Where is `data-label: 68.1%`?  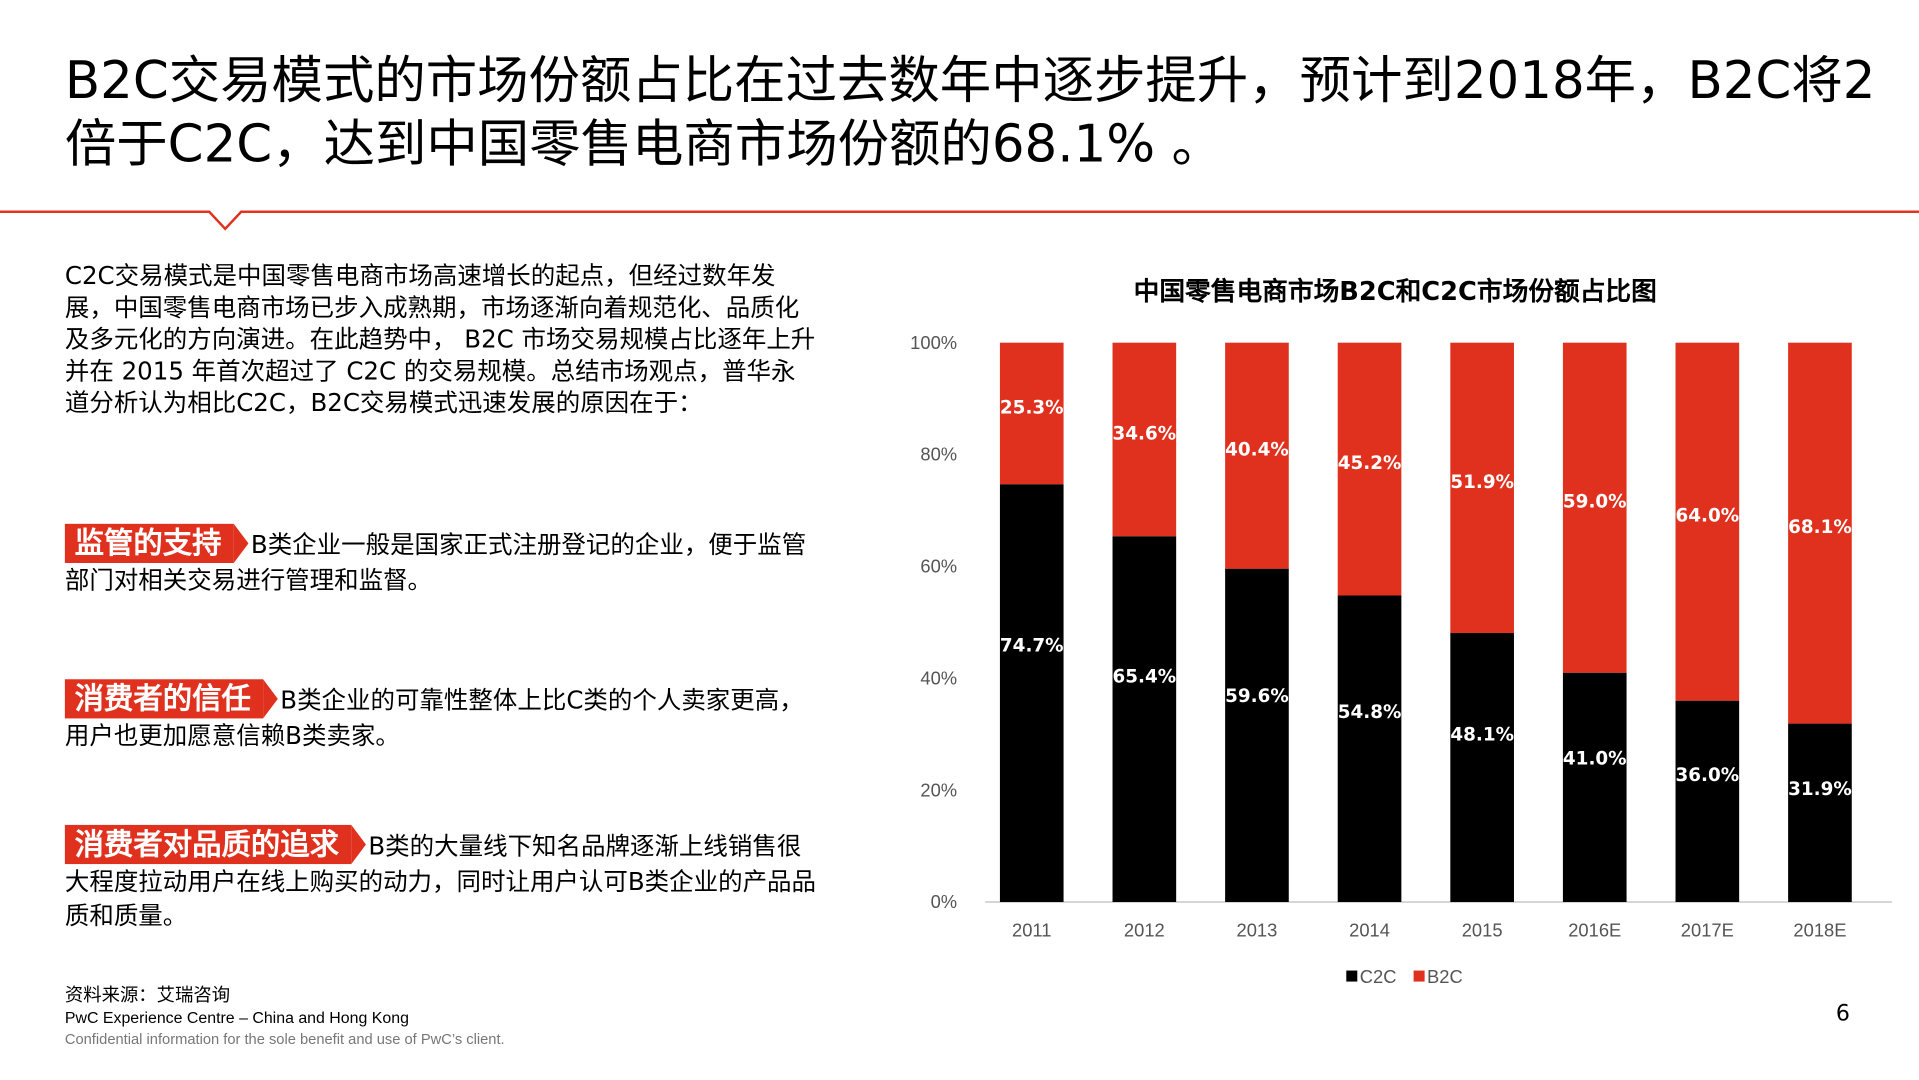 data-label: 68.1% is located at coordinates (1820, 527).